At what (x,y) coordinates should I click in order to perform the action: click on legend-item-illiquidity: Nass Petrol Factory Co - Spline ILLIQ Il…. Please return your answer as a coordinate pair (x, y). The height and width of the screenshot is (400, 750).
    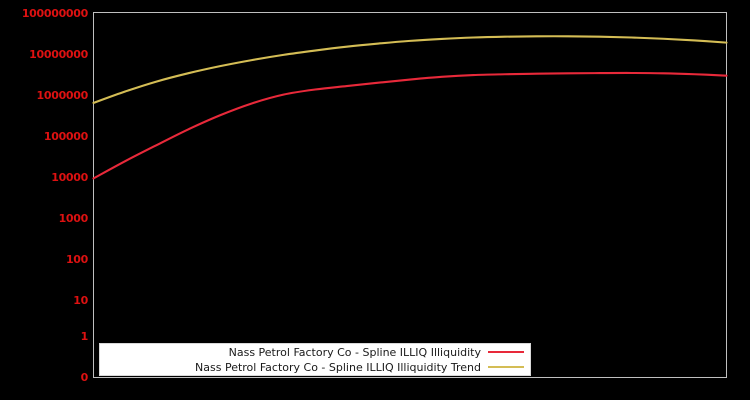
    Looking at the image, I should click on (315, 352).